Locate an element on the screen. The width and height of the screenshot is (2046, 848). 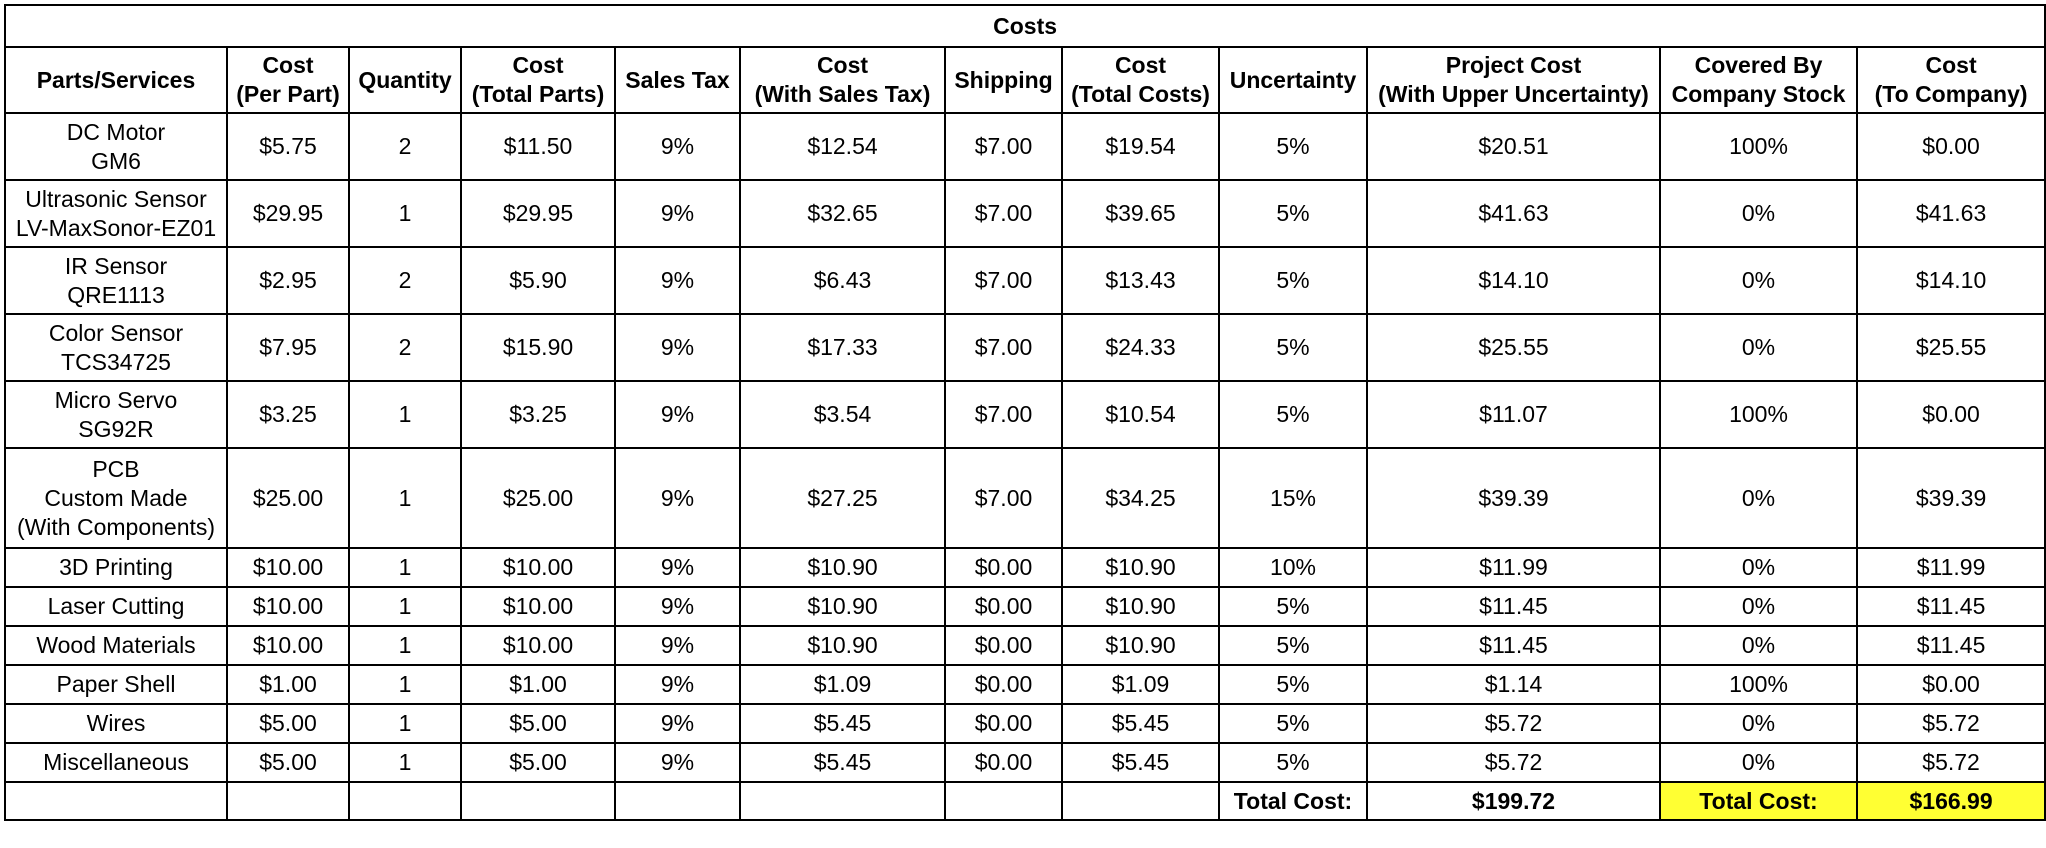
cell-cost-to-company: $11.99 is located at coordinates (1950, 567).